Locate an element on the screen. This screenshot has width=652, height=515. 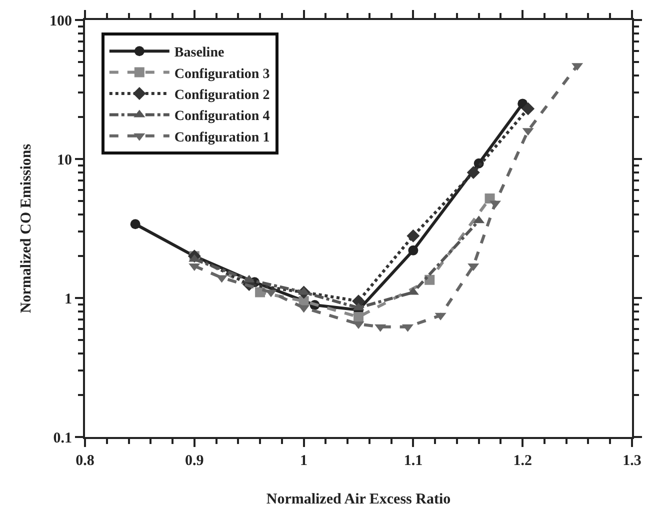
legend-label: Configuration 4 is located at coordinates (222, 116).